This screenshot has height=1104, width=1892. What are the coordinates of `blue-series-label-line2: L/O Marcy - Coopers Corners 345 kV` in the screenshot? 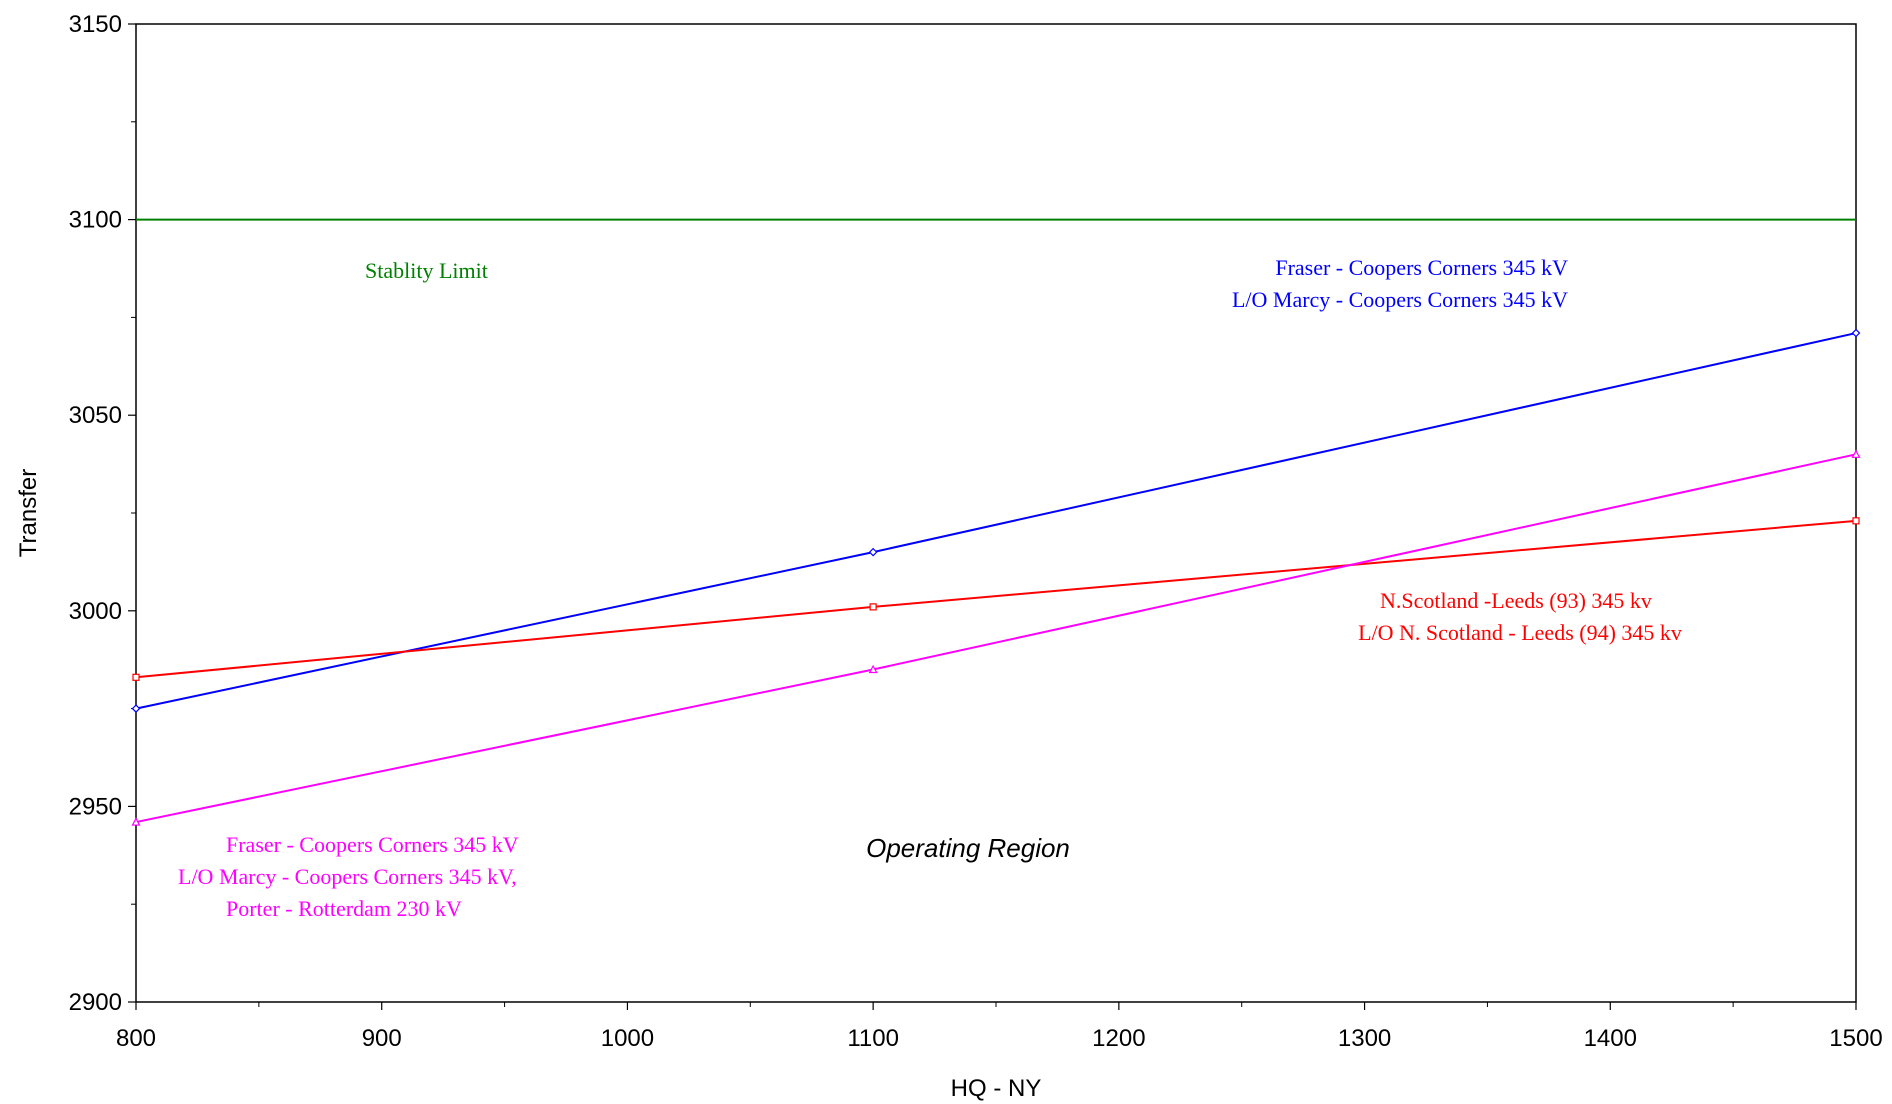 It's located at (1400, 299).